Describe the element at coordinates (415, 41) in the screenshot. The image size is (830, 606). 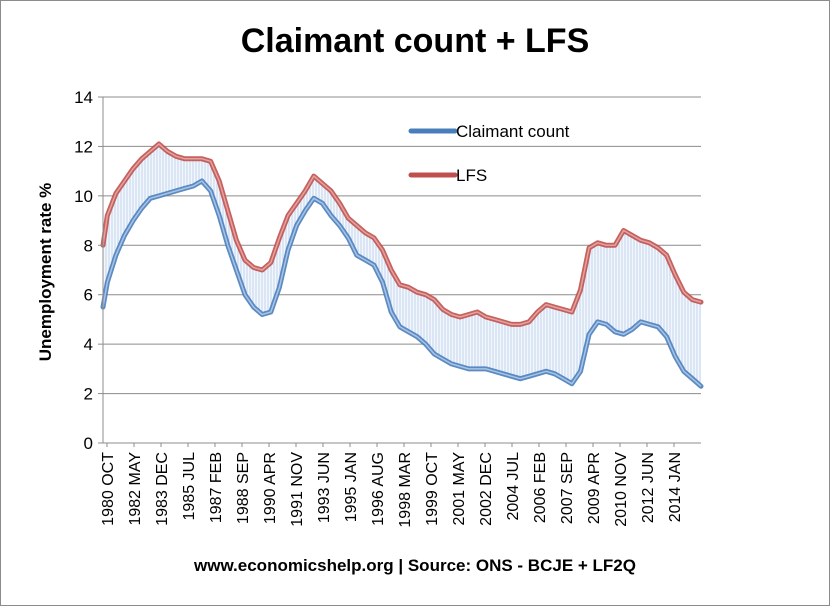
I see `chart-title: Claimant count + LFS` at that location.